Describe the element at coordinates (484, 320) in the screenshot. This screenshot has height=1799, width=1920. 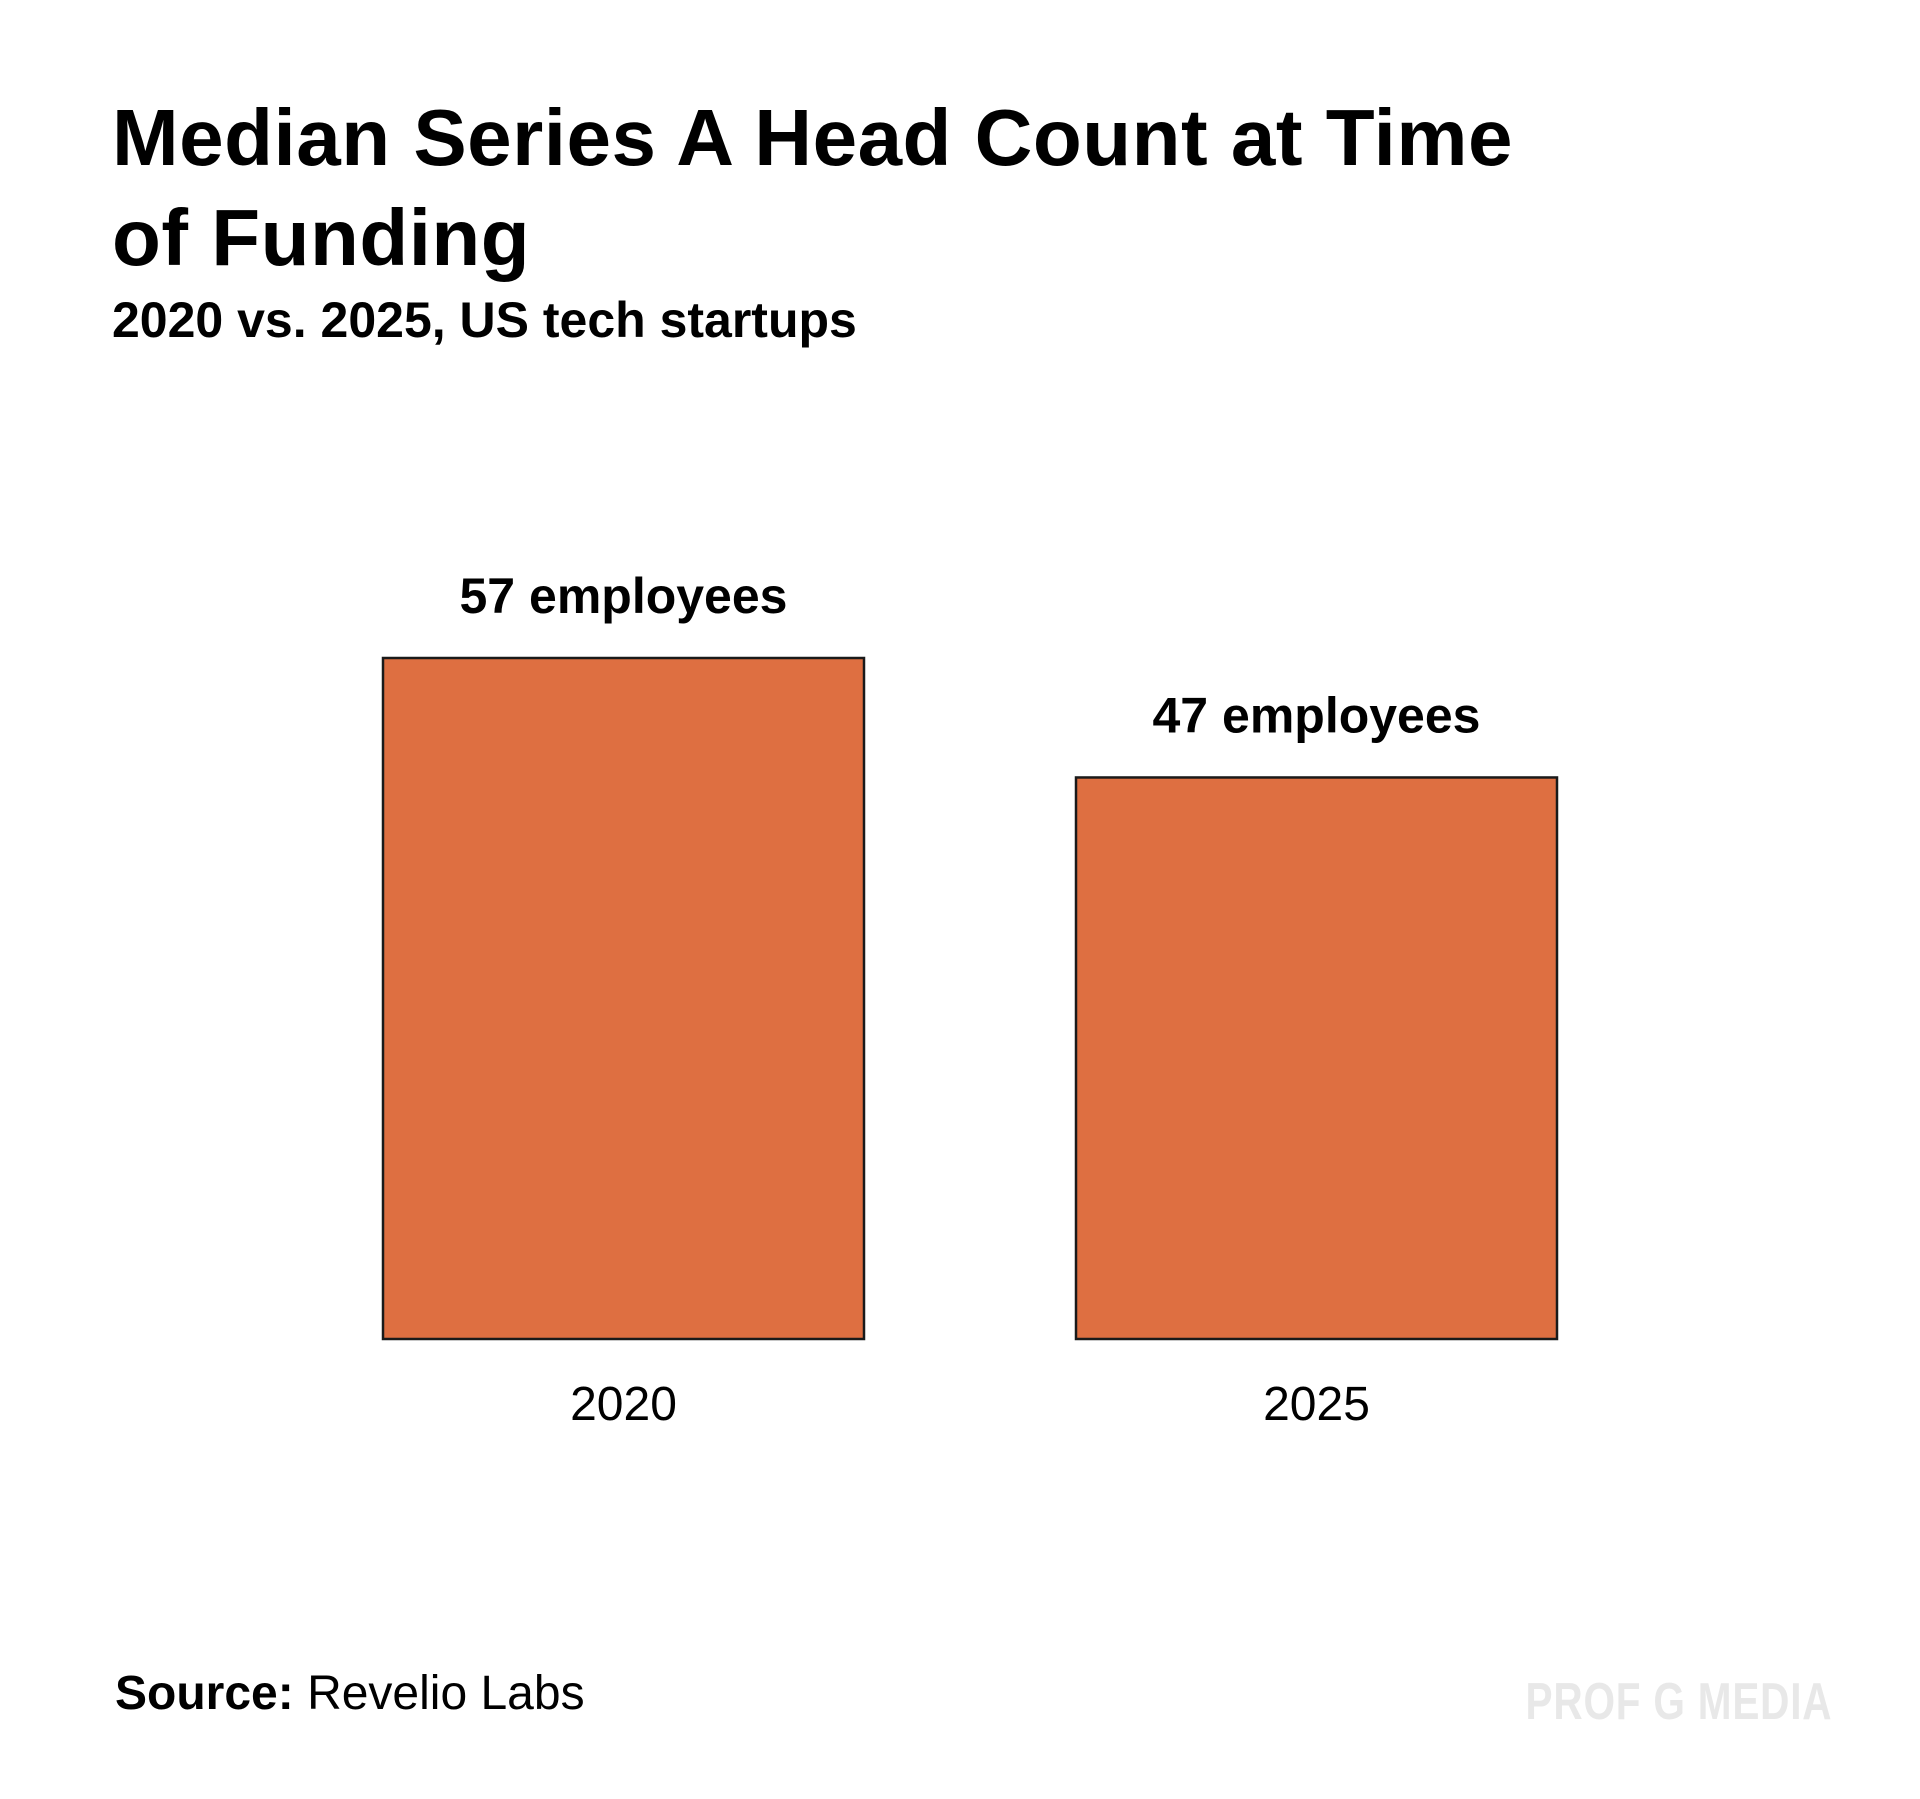
I see `chart-subtitle: 2020 vs. 2025, US tech startups` at that location.